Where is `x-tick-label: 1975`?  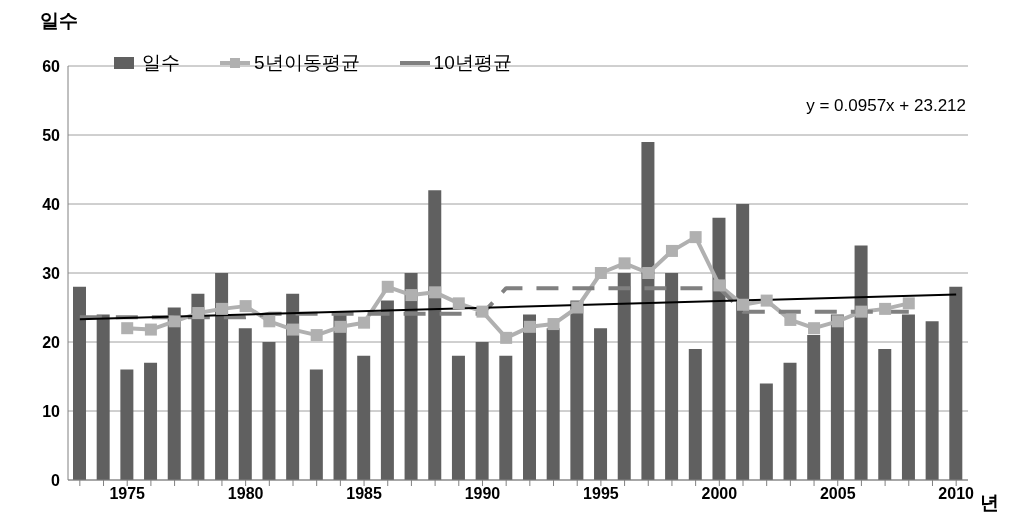 x-tick-label: 1975 is located at coordinates (127, 494).